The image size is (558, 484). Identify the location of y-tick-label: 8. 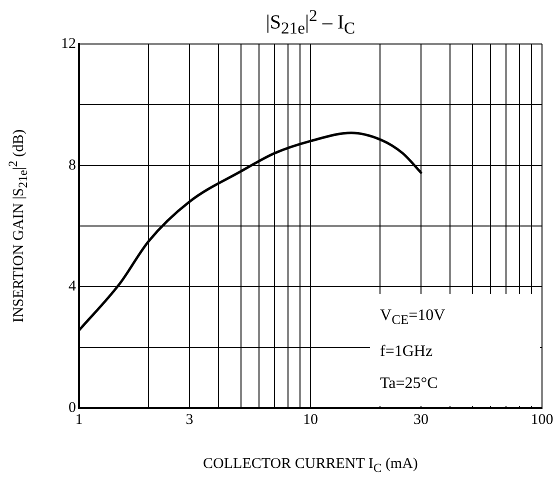
(72, 165).